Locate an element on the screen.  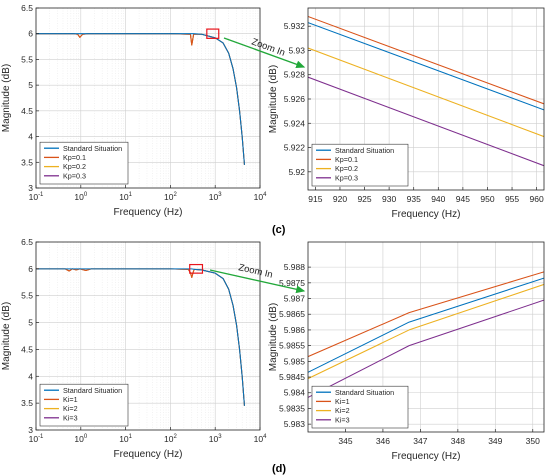
y-tick-label: 4 is located at coordinates (30, 137).